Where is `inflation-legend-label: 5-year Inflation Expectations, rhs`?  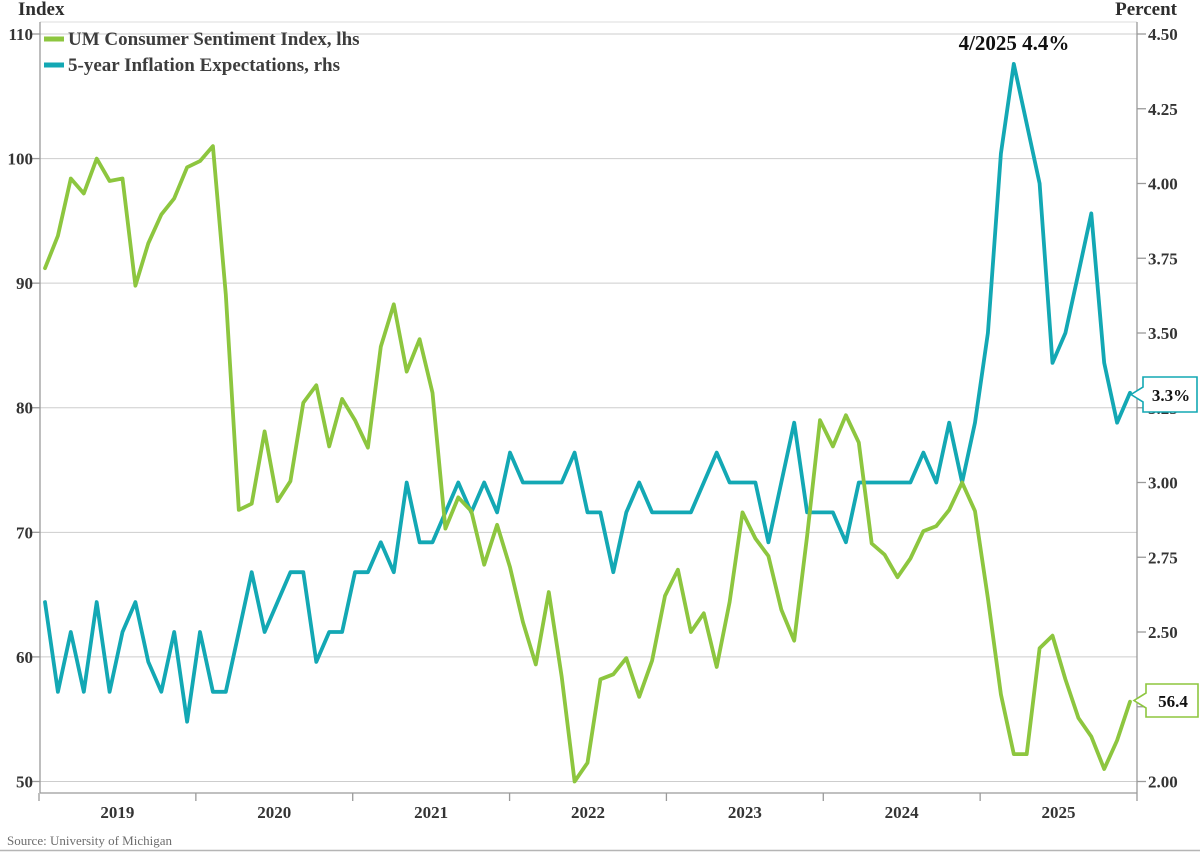
inflation-legend-label: 5-year Inflation Expectations, rhs is located at coordinates (204, 65).